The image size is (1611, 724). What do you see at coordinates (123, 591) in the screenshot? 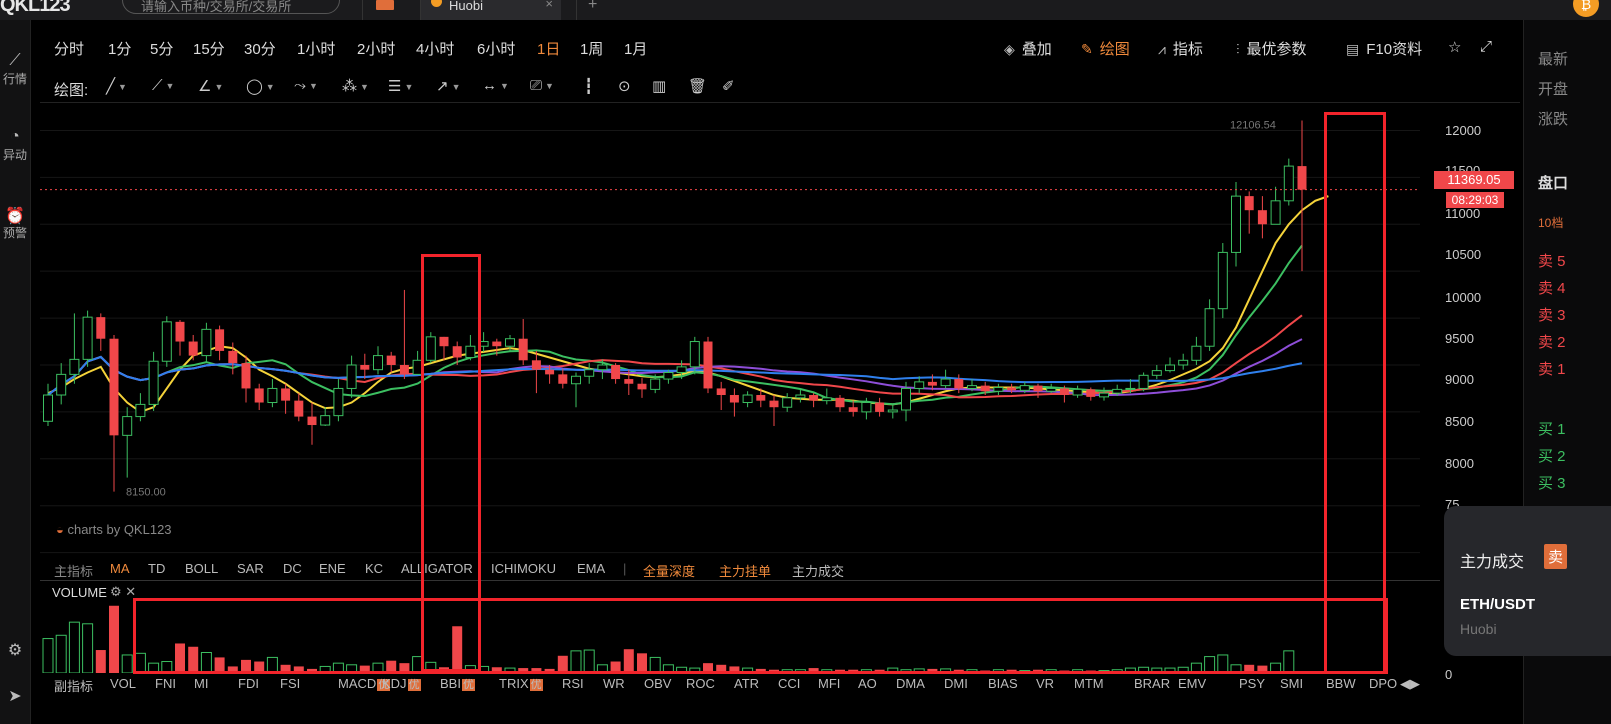
I see `volume-controls: ⚙ ✕` at bounding box center [123, 591].